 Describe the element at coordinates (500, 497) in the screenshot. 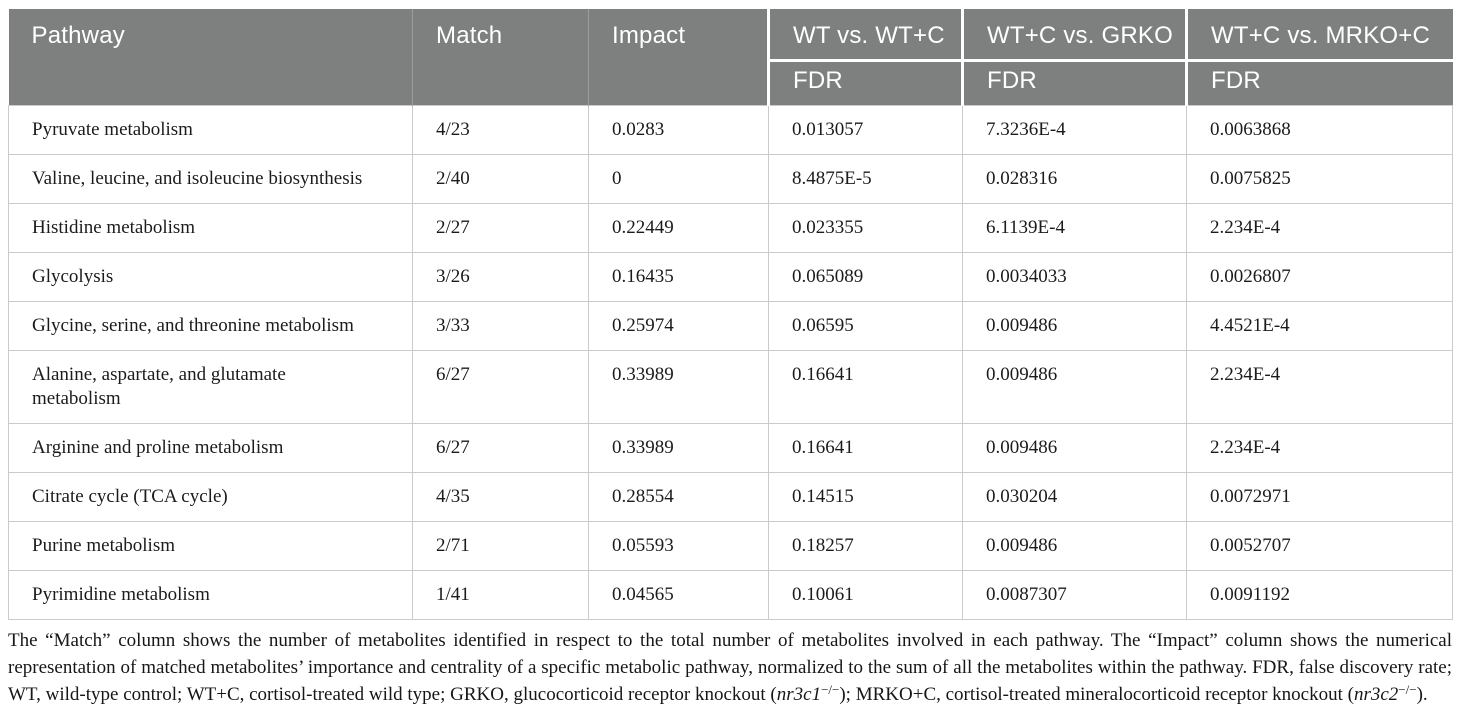

I see `match-cell: 4/35` at that location.